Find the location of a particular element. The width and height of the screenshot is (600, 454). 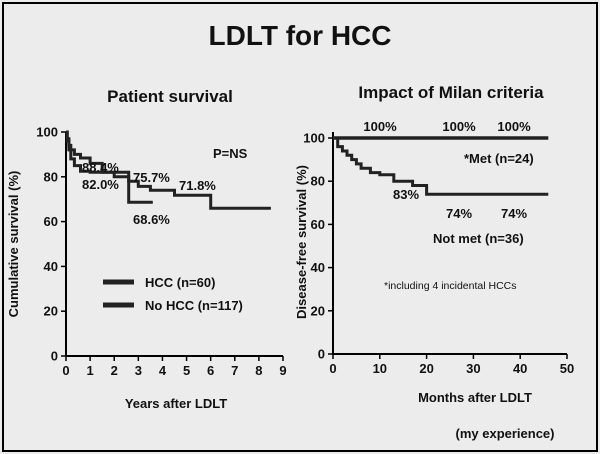

series-label-not-met: Not met (n=36) is located at coordinates (478, 238).